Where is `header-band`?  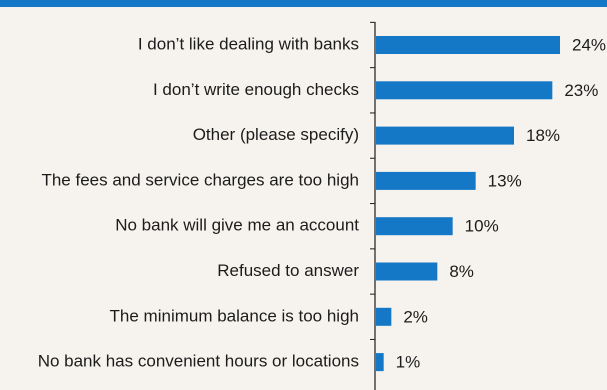 header-band is located at coordinates (303, 3).